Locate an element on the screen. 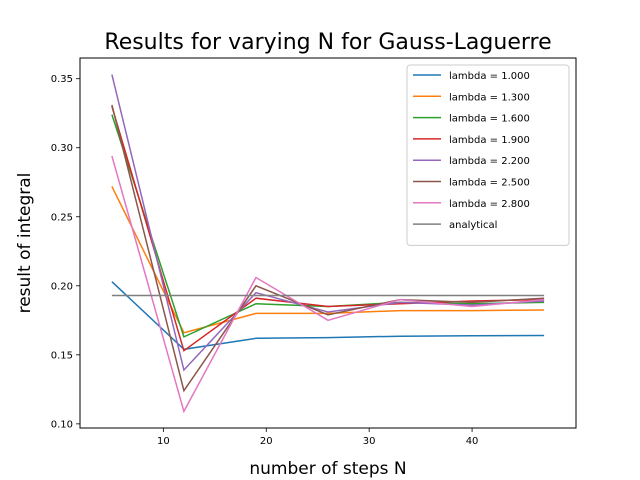 The image size is (640, 480). x-tick-label: 20 is located at coordinates (266, 441).